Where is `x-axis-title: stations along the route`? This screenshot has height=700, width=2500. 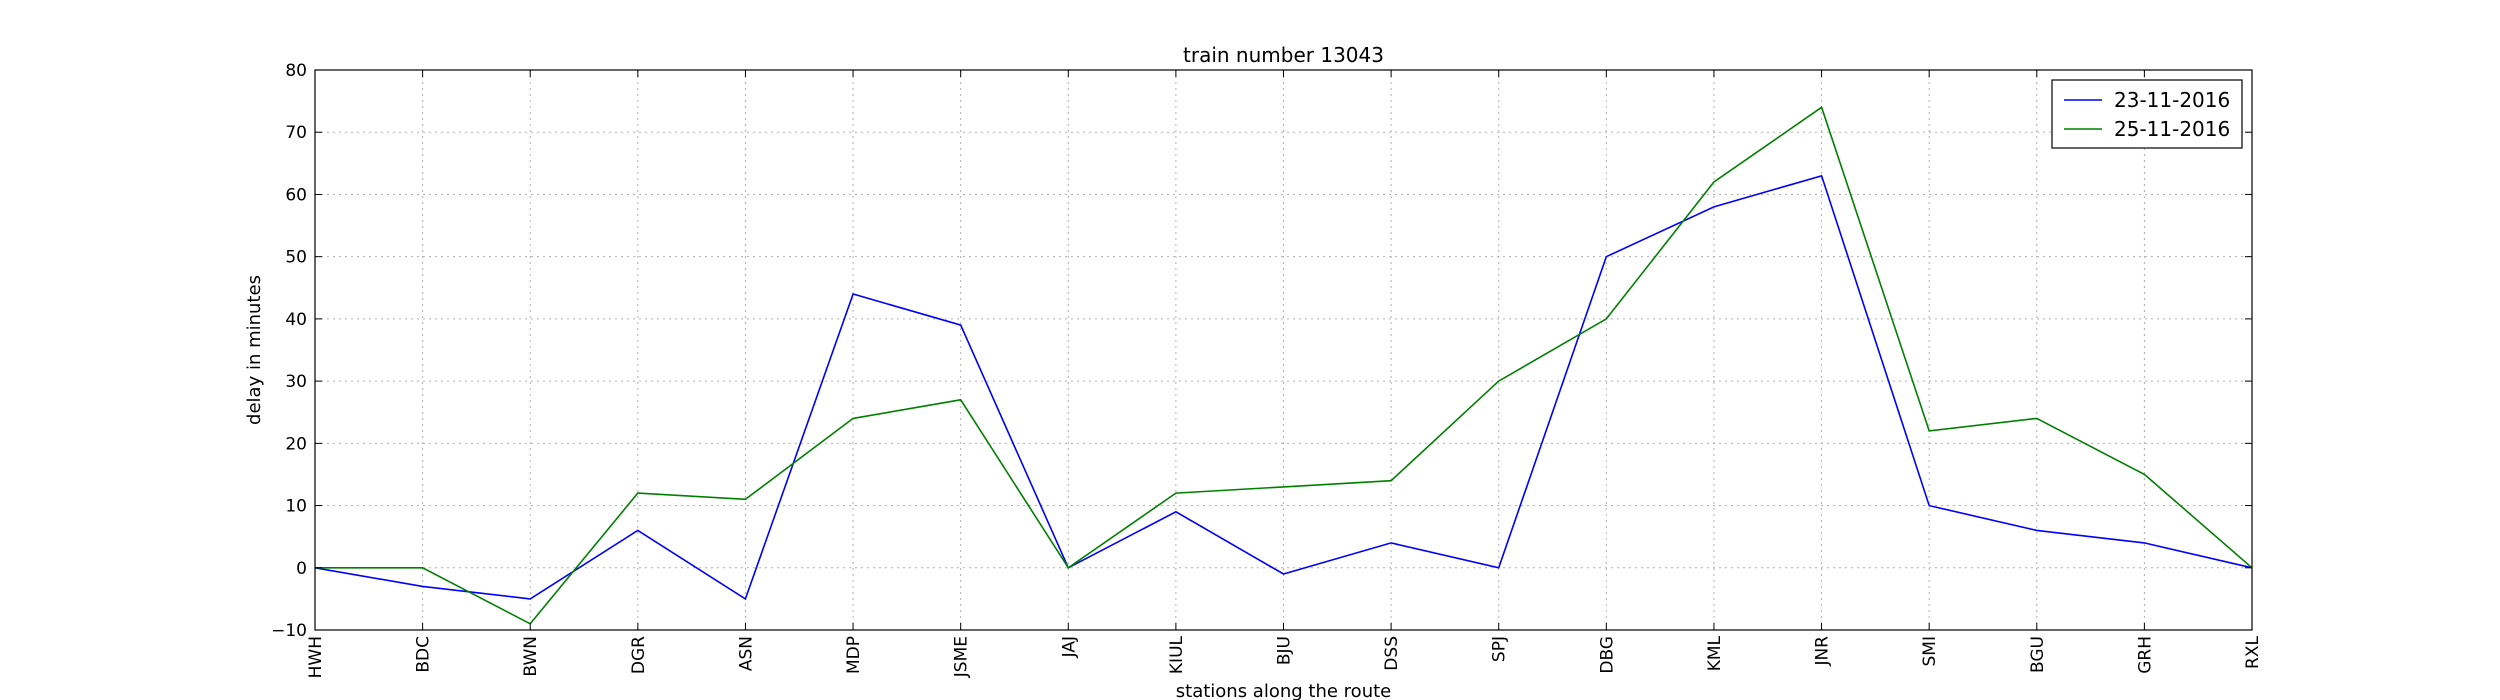 x-axis-title: stations along the route is located at coordinates (1283, 690).